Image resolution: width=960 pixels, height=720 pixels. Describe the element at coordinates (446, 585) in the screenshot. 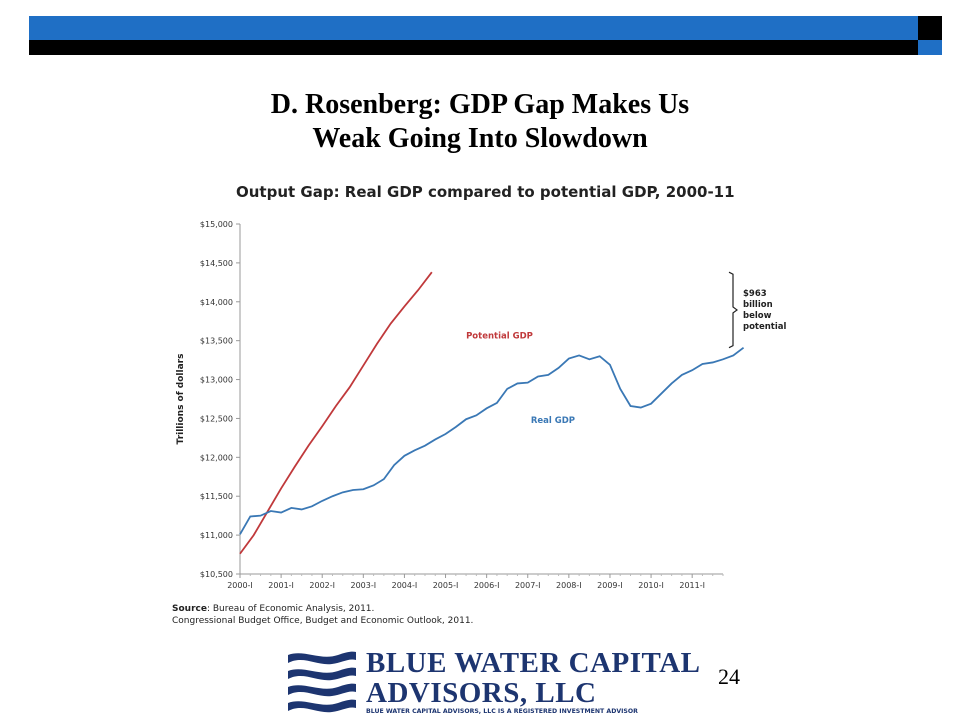

I see `x-tick-label: 2005-I` at that location.